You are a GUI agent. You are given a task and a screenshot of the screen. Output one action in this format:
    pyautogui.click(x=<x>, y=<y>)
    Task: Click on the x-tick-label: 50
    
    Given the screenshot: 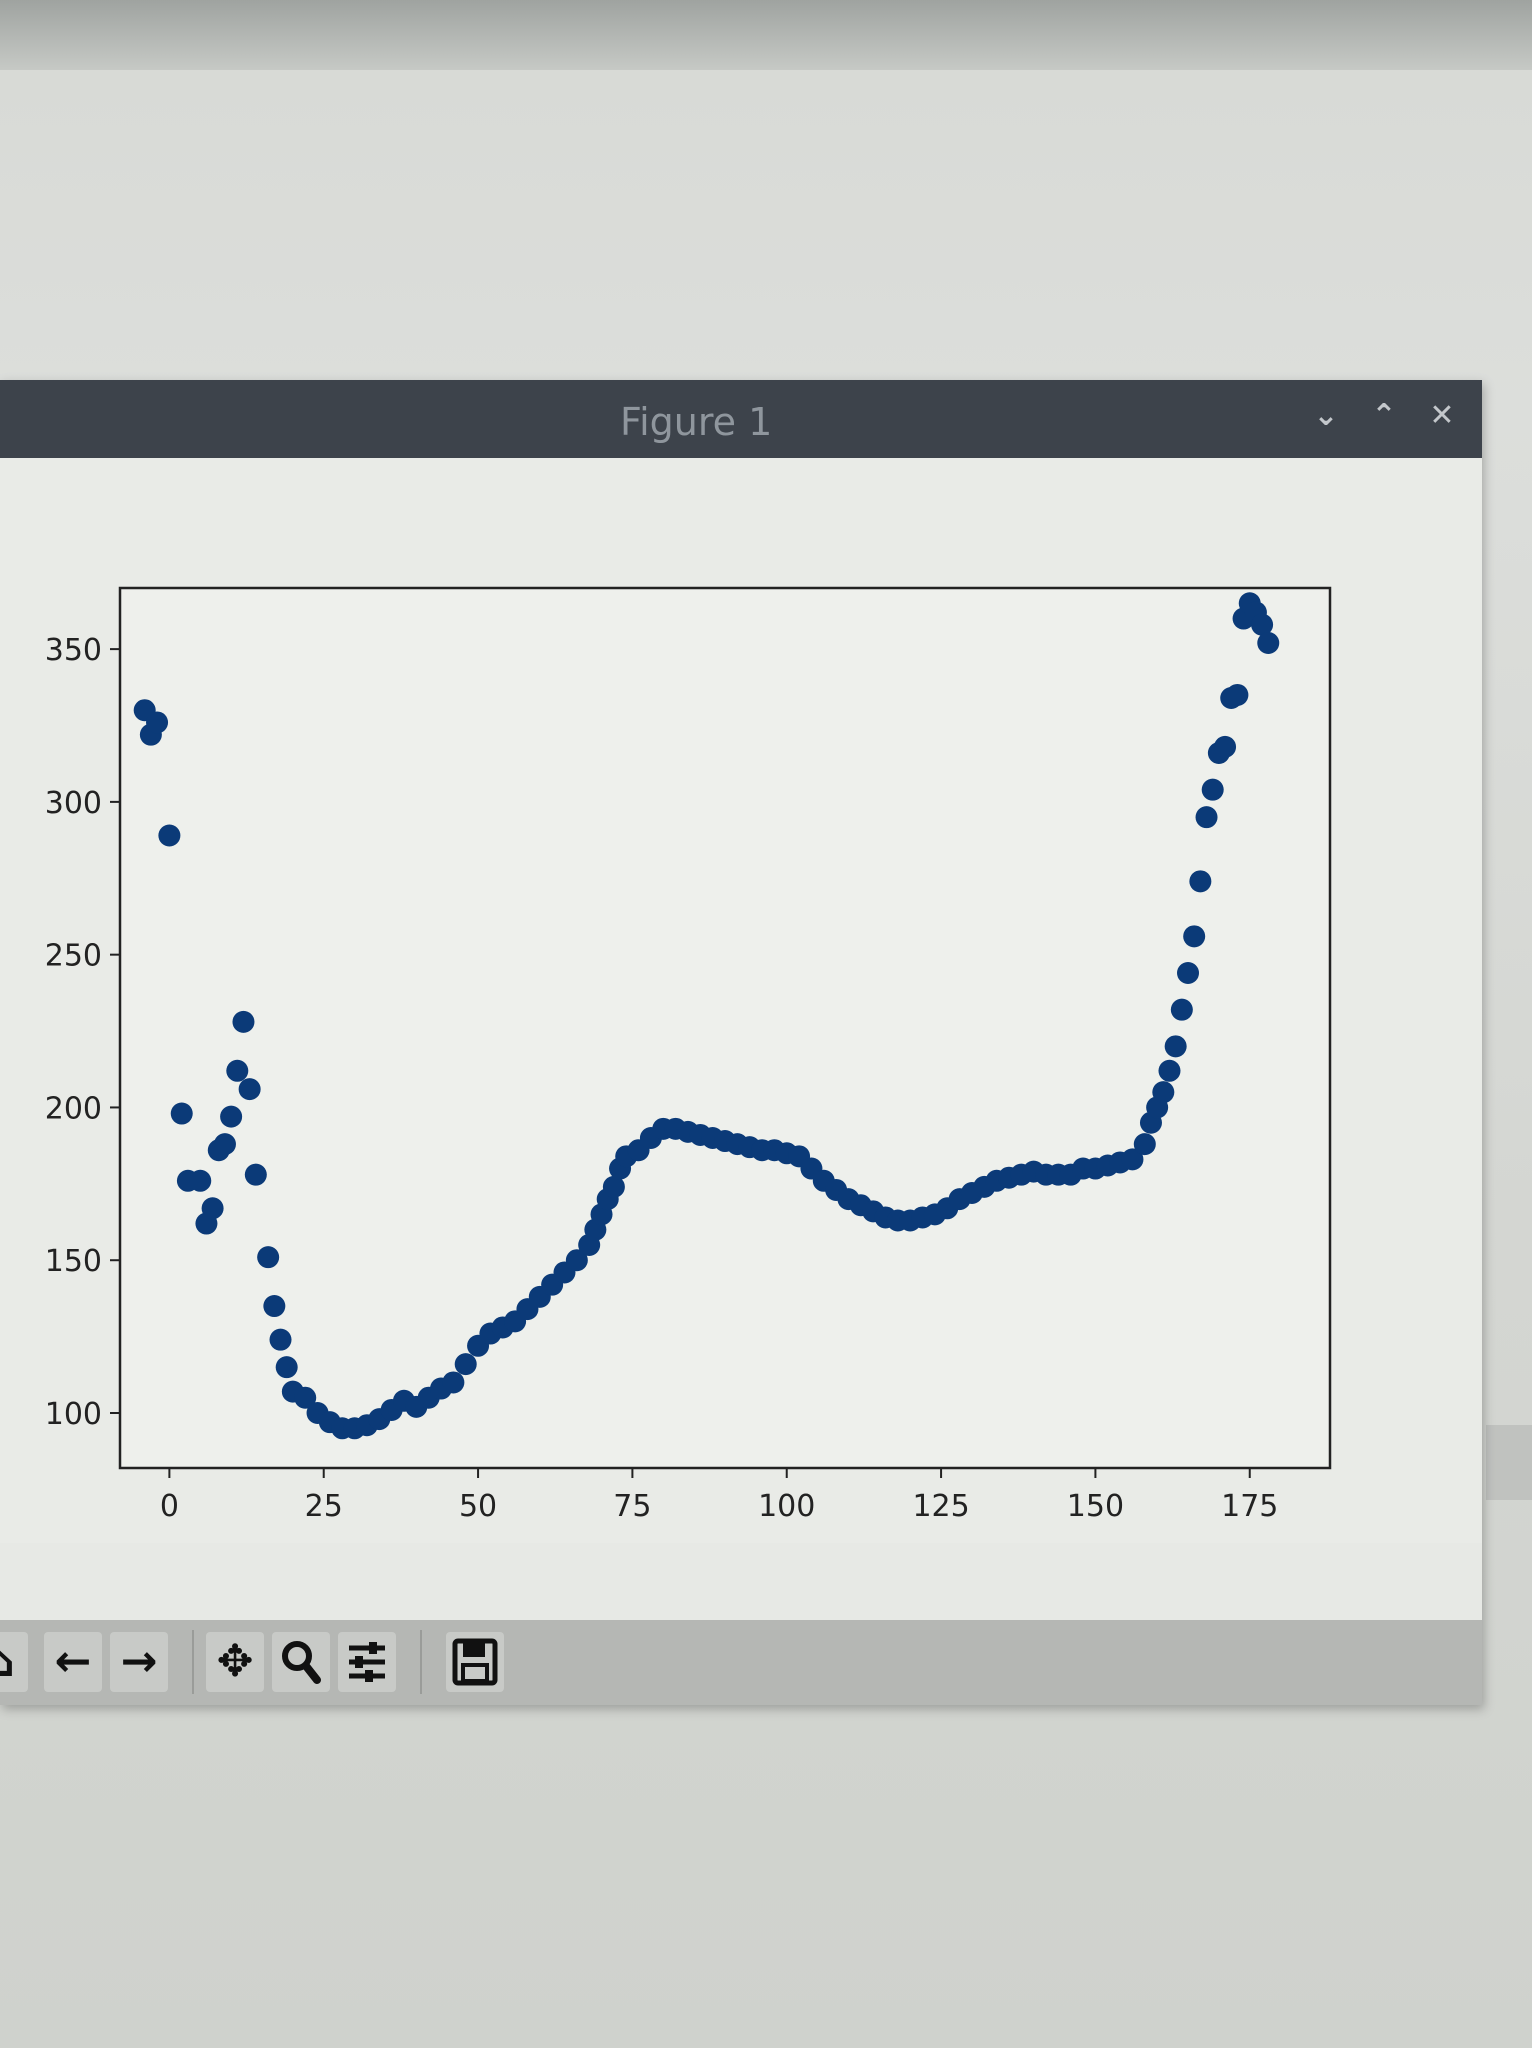 What is the action you would take?
    pyautogui.click(x=478, y=1506)
    